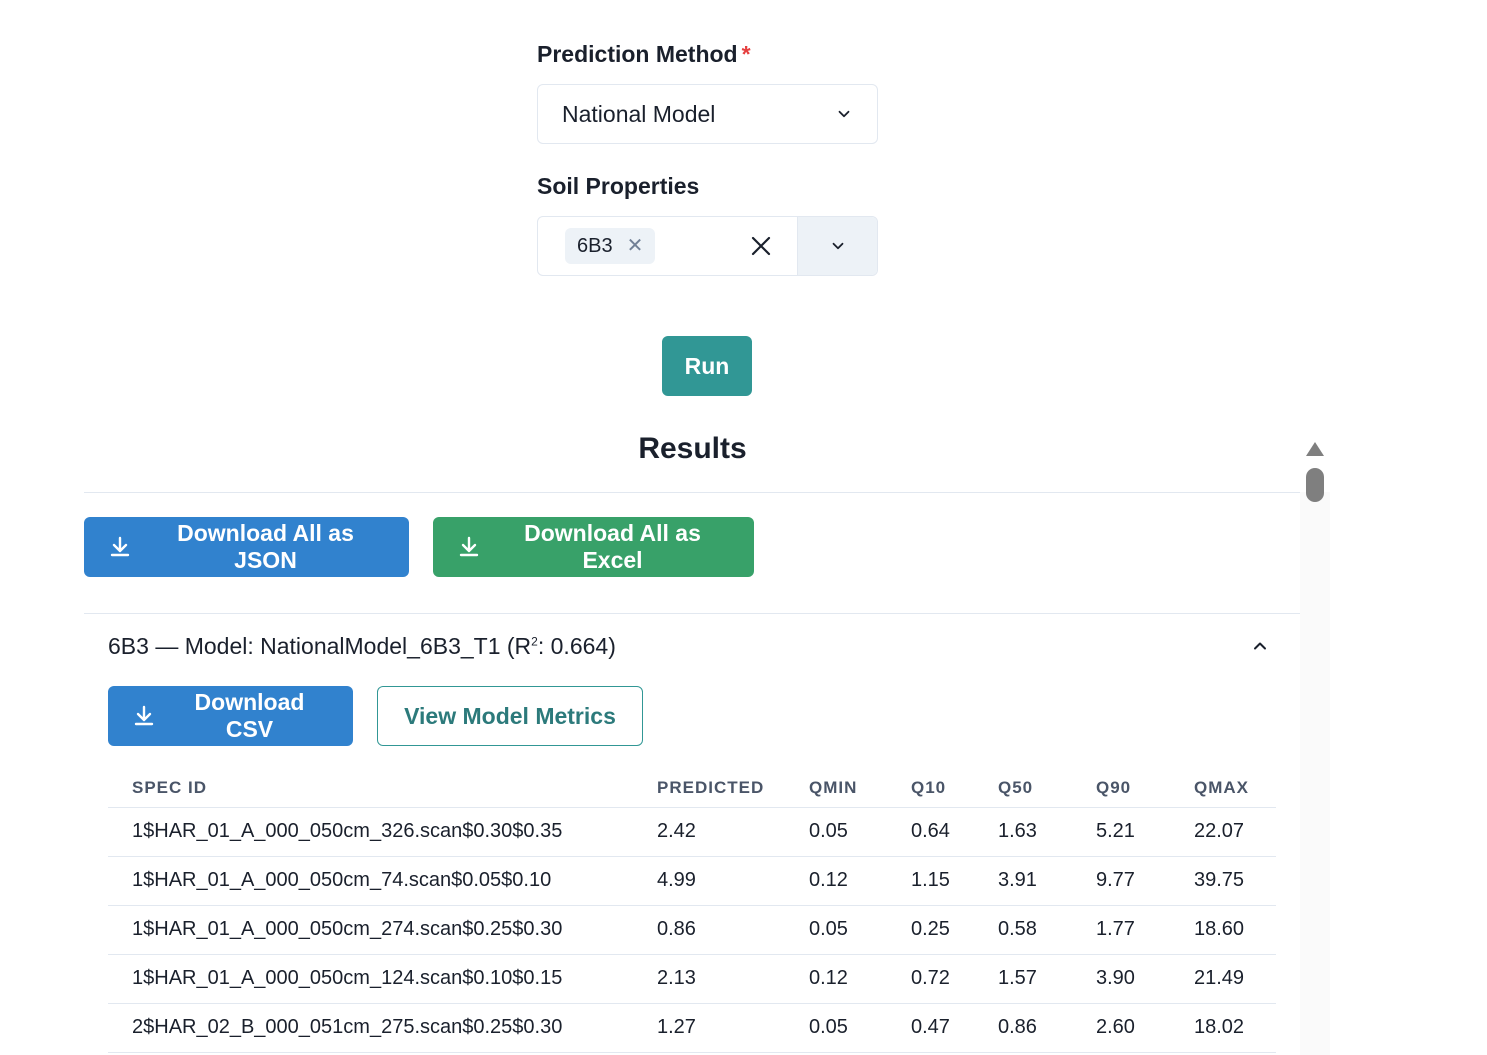 The height and width of the screenshot is (1055, 1487). Describe the element at coordinates (1315, 449) in the screenshot. I see `scroll-up-arrow-icon` at that location.